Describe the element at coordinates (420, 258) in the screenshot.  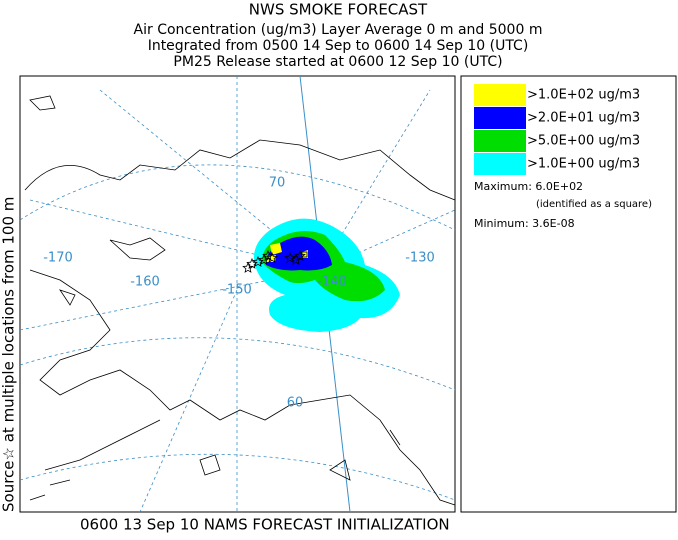
I see `graticule-label: -130` at that location.